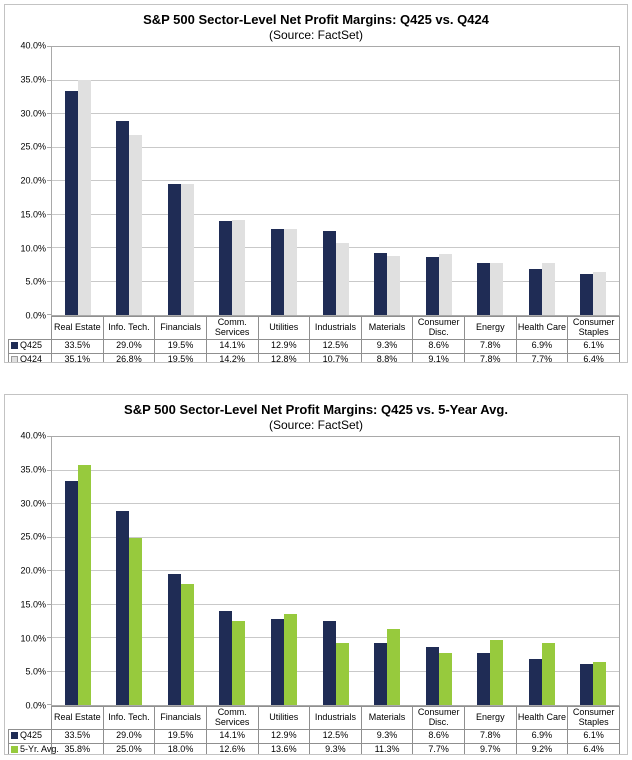 The height and width of the screenshot is (760, 632). I want to click on series-label-cell: Q424, so click(30, 357).